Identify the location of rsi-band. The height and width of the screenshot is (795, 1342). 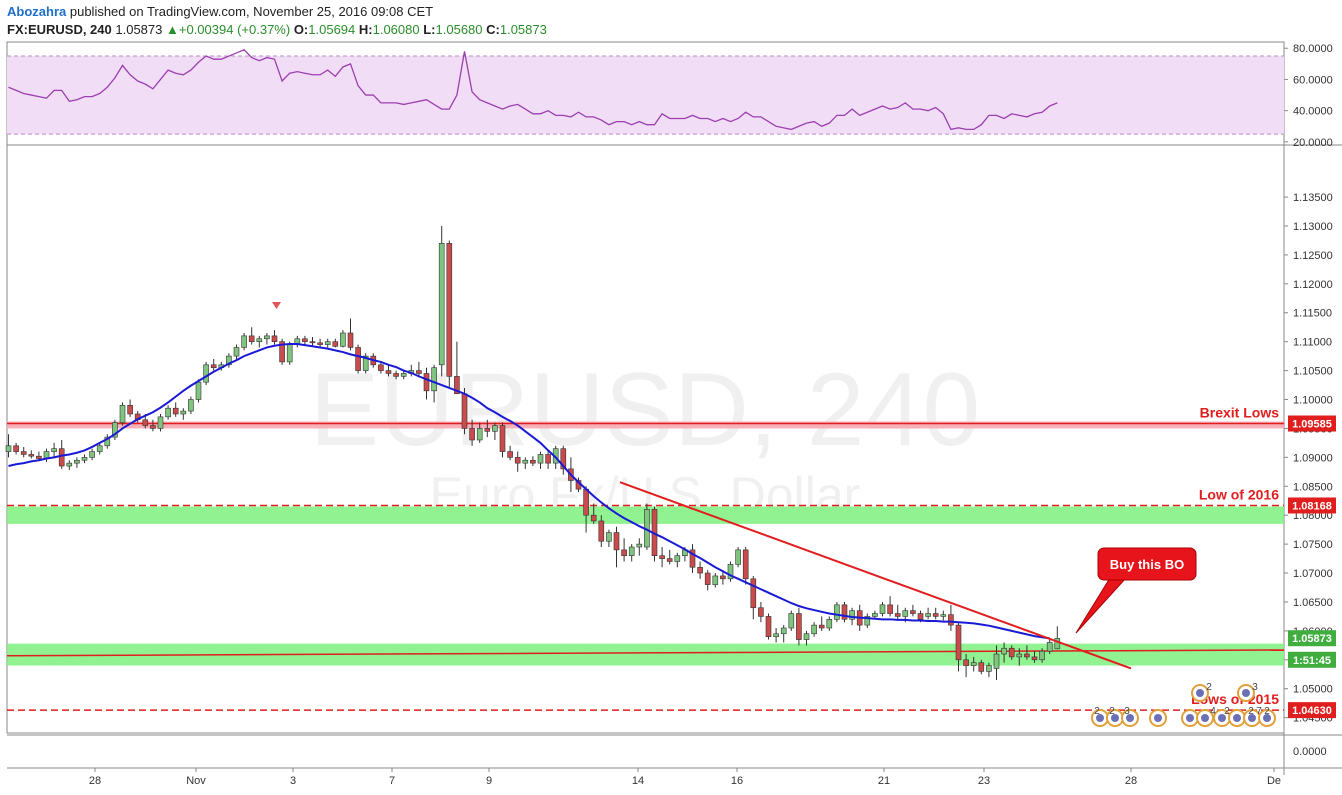
(645, 95).